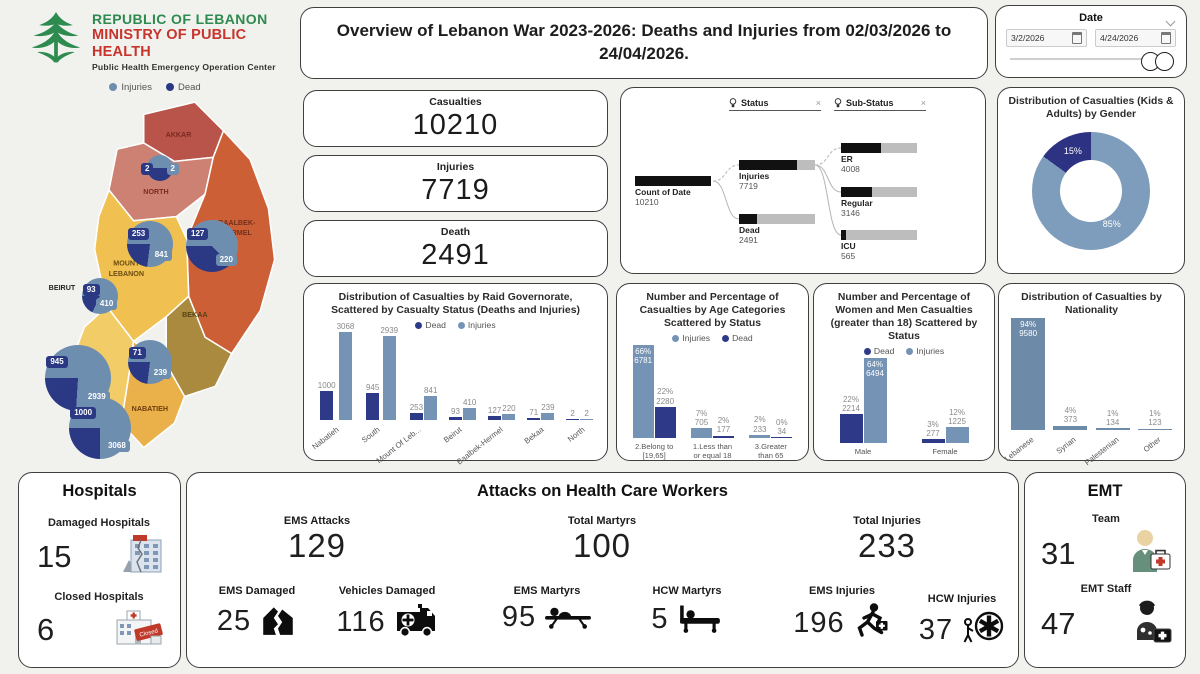 Image resolution: width=1200 pixels, height=674 pixels. Describe the element at coordinates (534, 412) in the screenshot. I see `bar-label: 71` at that location.